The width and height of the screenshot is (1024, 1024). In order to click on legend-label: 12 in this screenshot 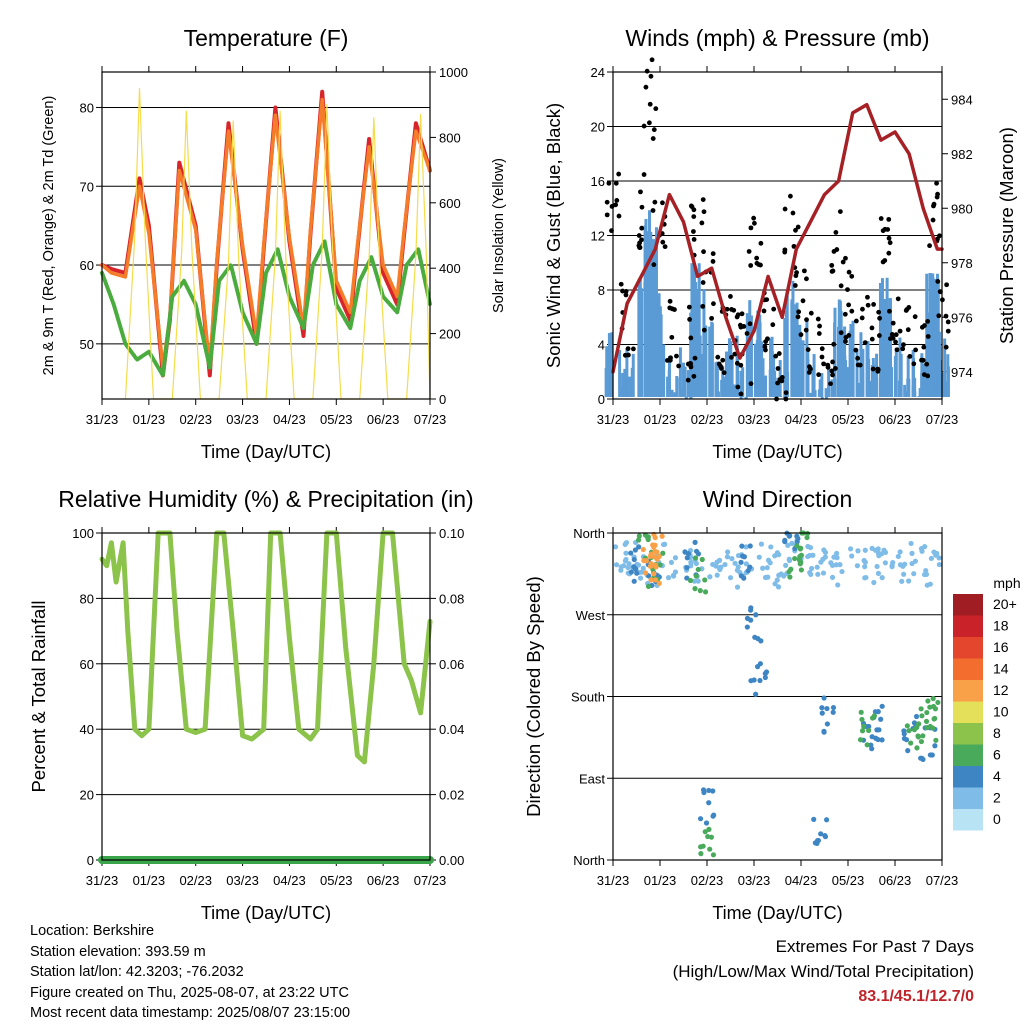, I will do `click(1001, 690)`.